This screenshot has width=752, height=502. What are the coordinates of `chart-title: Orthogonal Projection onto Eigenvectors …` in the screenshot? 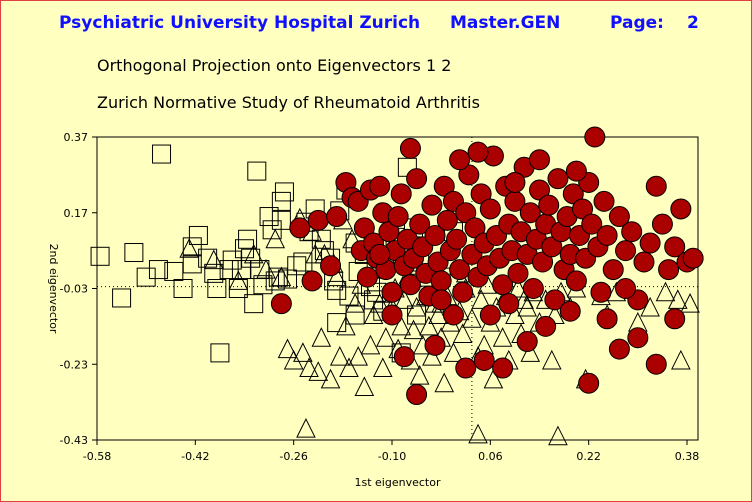 It's located at (274, 65).